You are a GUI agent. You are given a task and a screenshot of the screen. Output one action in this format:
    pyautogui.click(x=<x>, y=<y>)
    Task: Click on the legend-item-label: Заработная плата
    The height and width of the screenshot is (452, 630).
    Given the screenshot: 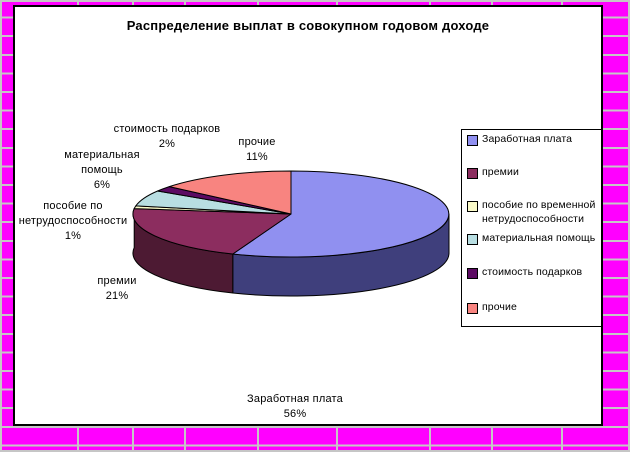 What is the action you would take?
    pyautogui.click(x=527, y=139)
    